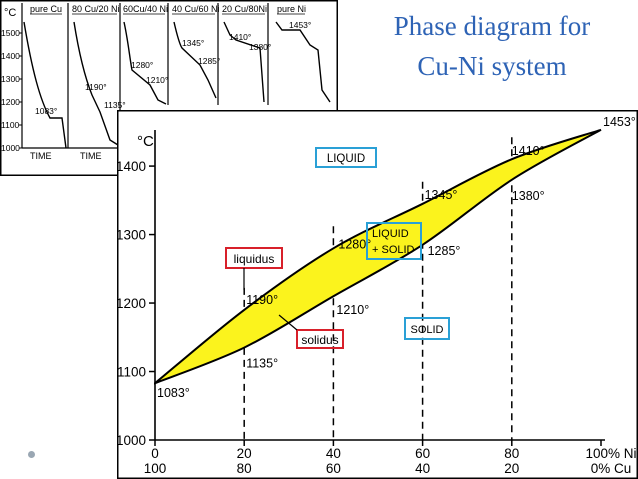 Image resolution: width=638 pixels, height=479 pixels. What do you see at coordinates (131, 303) in the screenshot?
I see `y-tick-label: 1200` at bounding box center [131, 303].